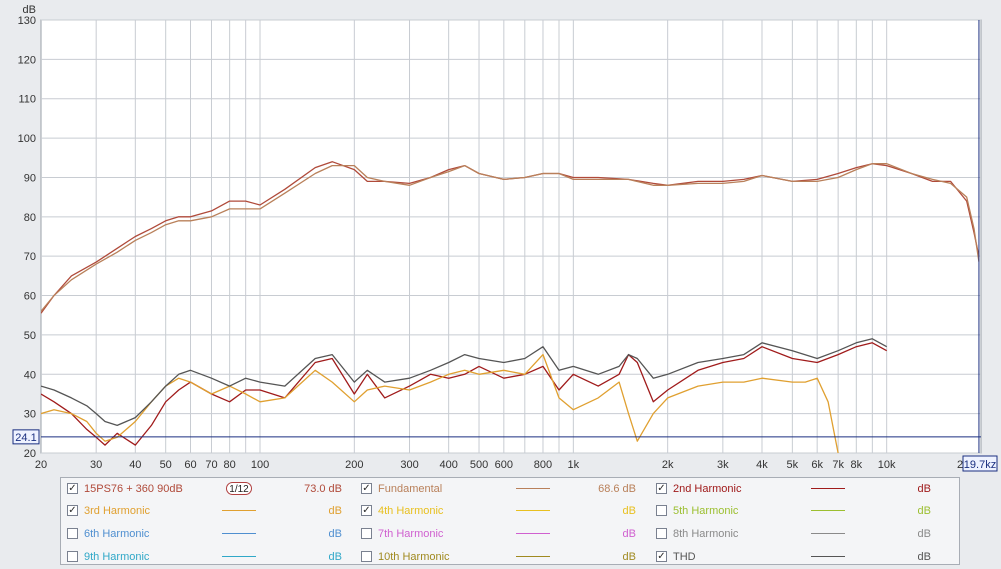  What do you see at coordinates (504, 465) in the screenshot?
I see `x-tick-label: 600` at bounding box center [504, 465].